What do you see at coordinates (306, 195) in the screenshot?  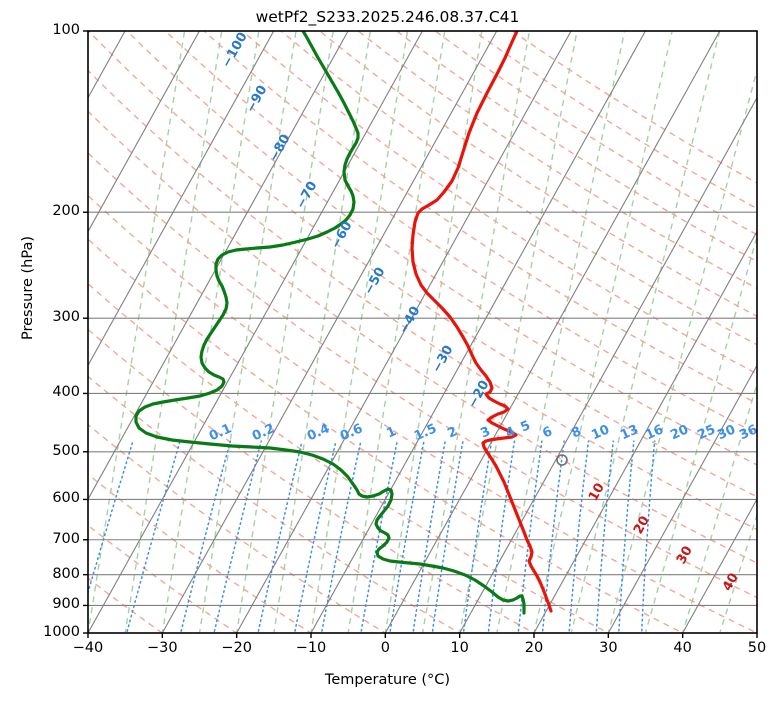 I see `isotherm-label: −70` at bounding box center [306, 195].